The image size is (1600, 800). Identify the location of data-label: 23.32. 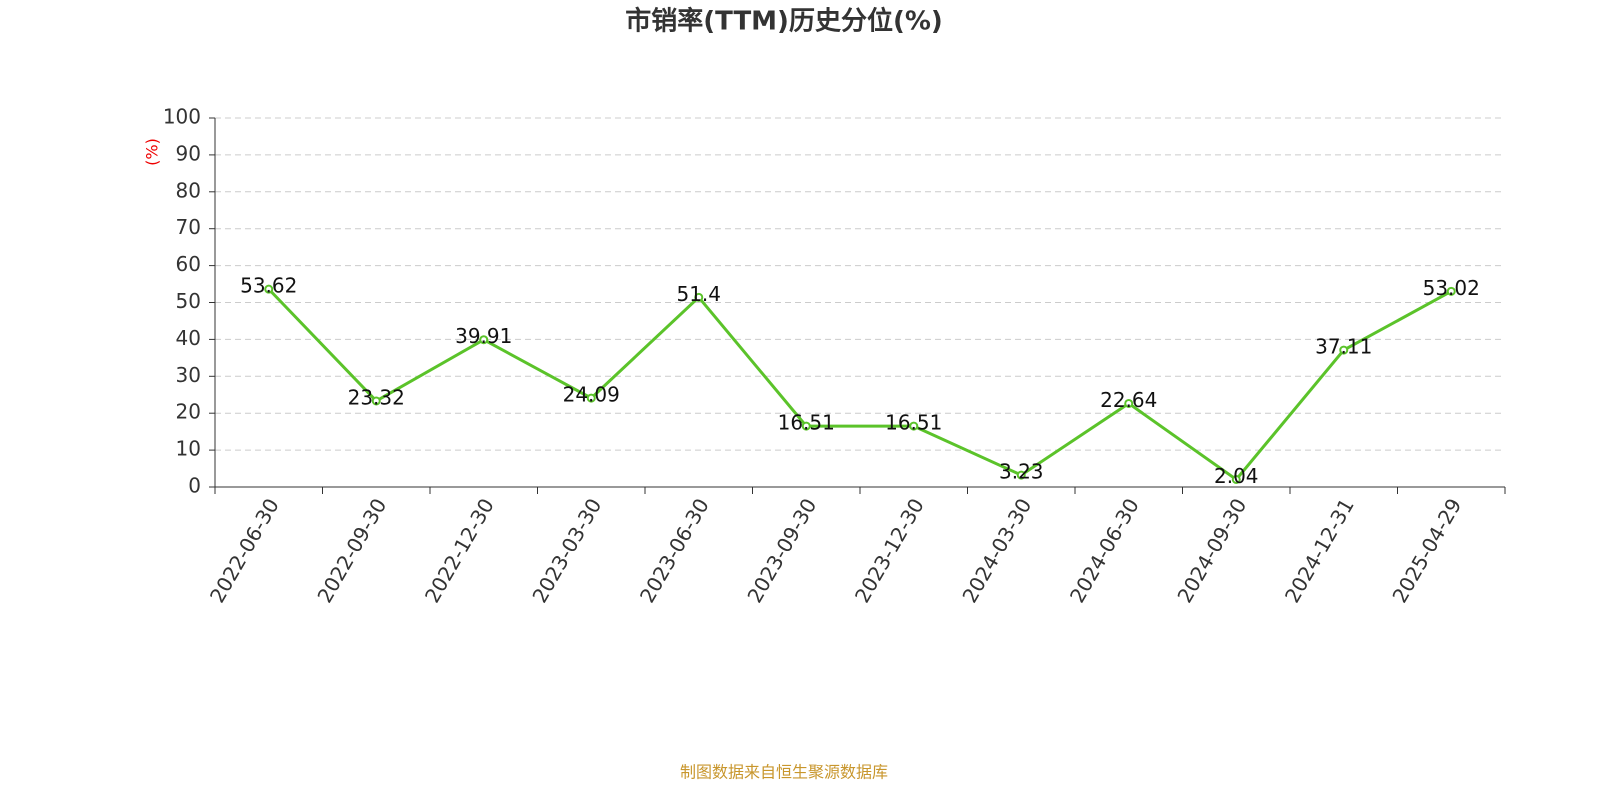
(376, 397).